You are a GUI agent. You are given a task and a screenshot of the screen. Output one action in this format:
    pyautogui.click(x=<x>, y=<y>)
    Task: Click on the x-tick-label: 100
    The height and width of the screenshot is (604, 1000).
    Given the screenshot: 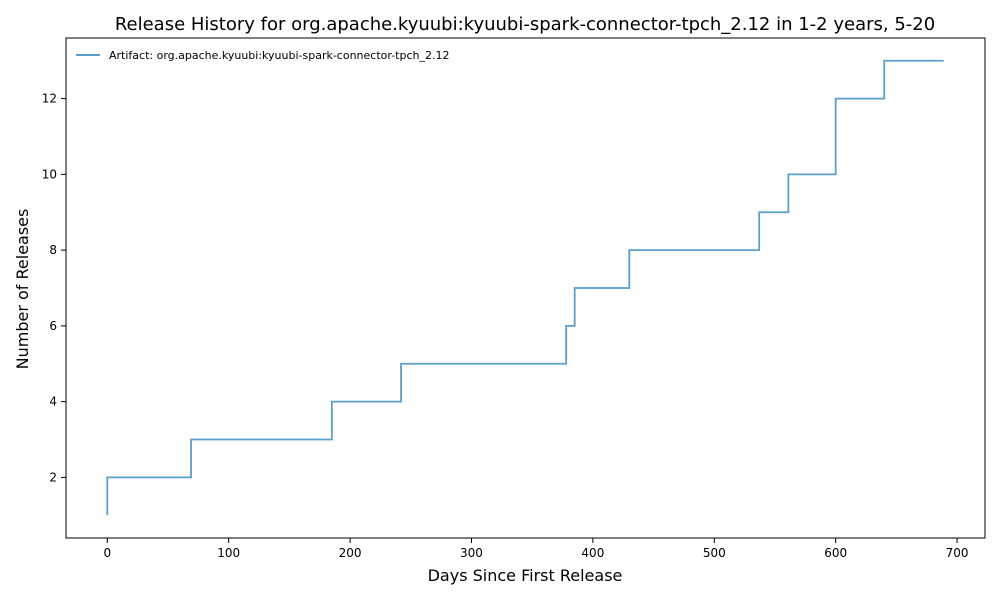 What is the action you would take?
    pyautogui.click(x=228, y=553)
    